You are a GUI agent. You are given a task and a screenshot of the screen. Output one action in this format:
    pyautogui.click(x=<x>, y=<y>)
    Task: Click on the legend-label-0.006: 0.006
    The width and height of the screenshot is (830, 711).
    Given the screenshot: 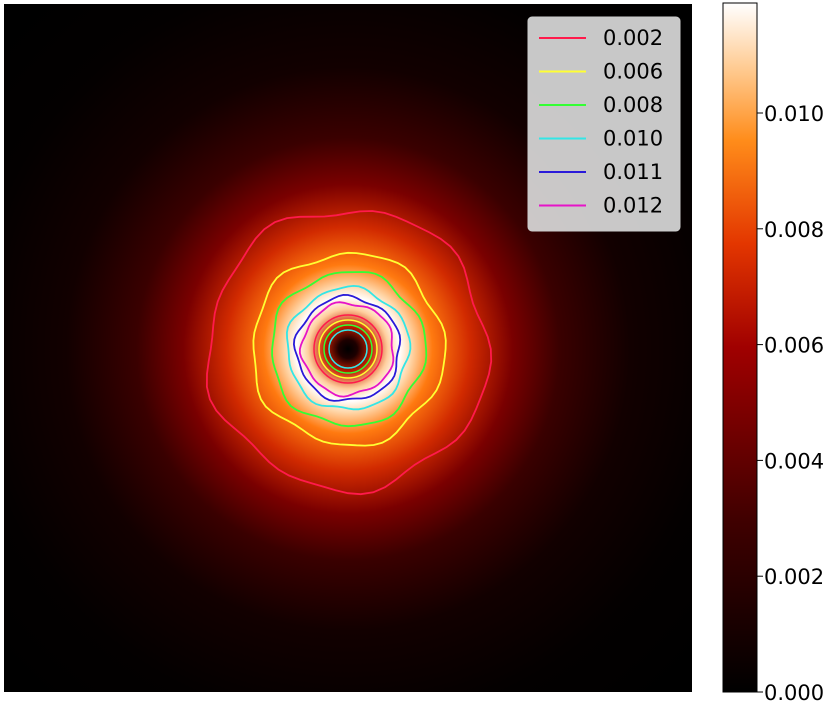 What is the action you would take?
    pyautogui.click(x=633, y=72)
    